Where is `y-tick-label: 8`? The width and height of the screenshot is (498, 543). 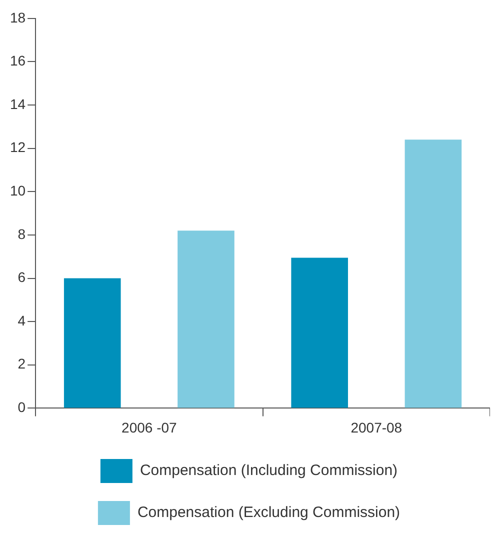 y-tick-label: 8 is located at coordinates (22, 234).